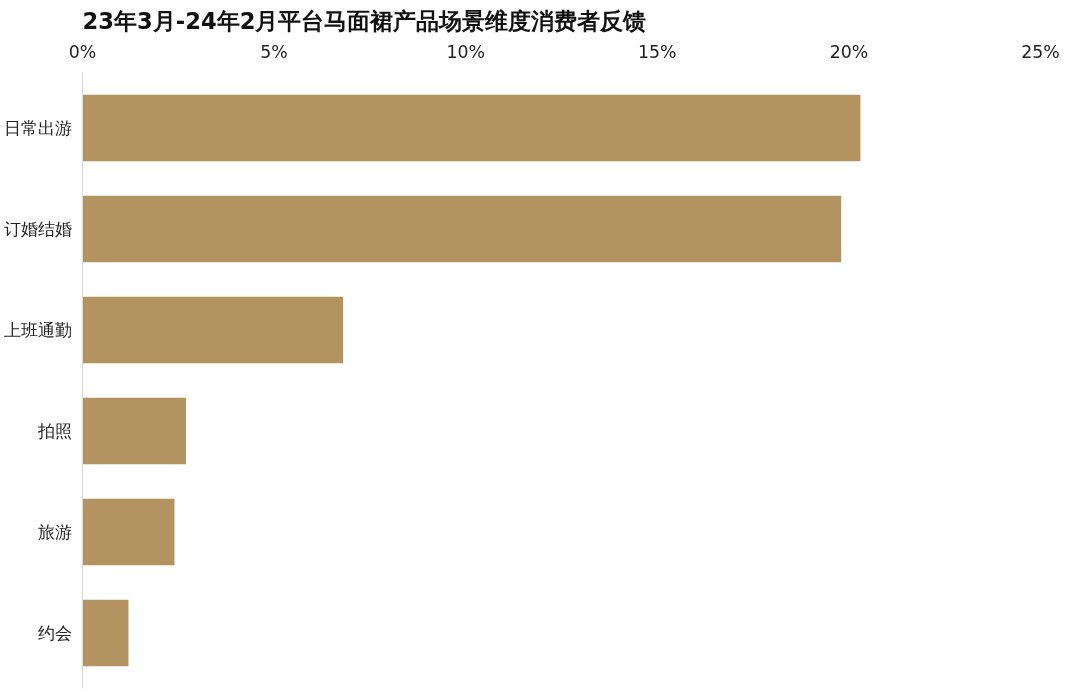 Image resolution: width=1080 pixels, height=693 pixels. I want to click on y-tick-label: 拍照, so click(54, 430).